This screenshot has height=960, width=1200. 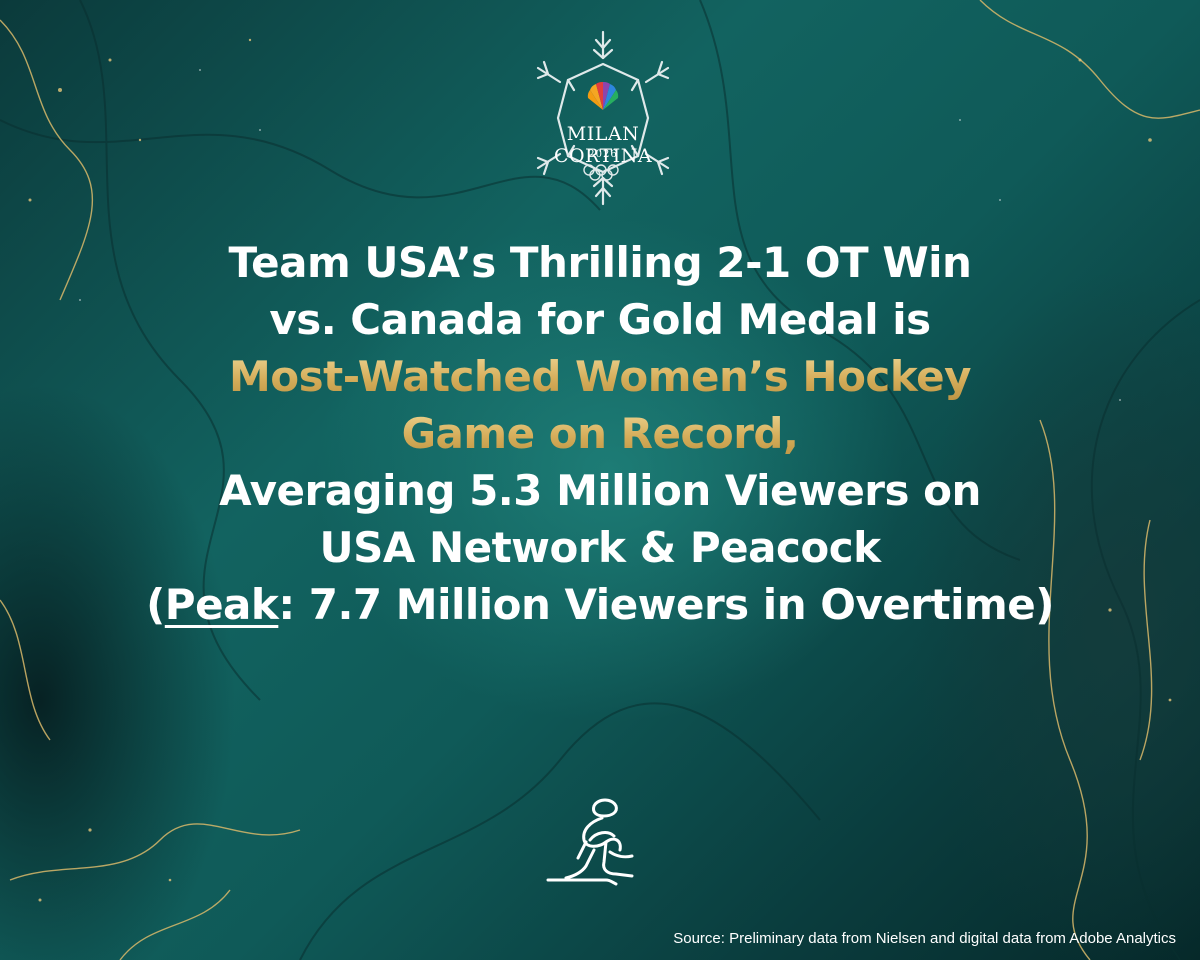 What do you see at coordinates (600, 547) in the screenshot?
I see `headline-line-6: USA Network & Peacock` at bounding box center [600, 547].